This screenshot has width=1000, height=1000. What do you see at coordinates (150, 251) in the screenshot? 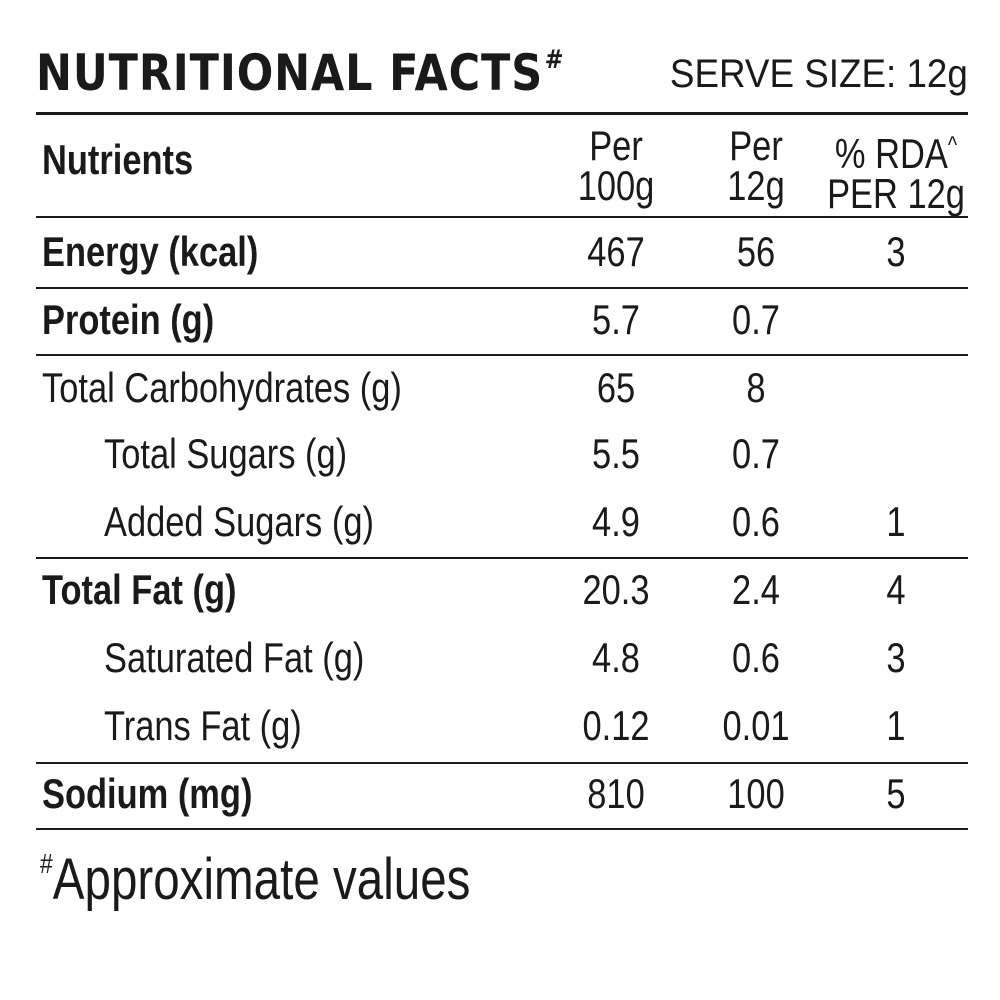
I see `nutrient-name: Energy (kcal)` at bounding box center [150, 251].